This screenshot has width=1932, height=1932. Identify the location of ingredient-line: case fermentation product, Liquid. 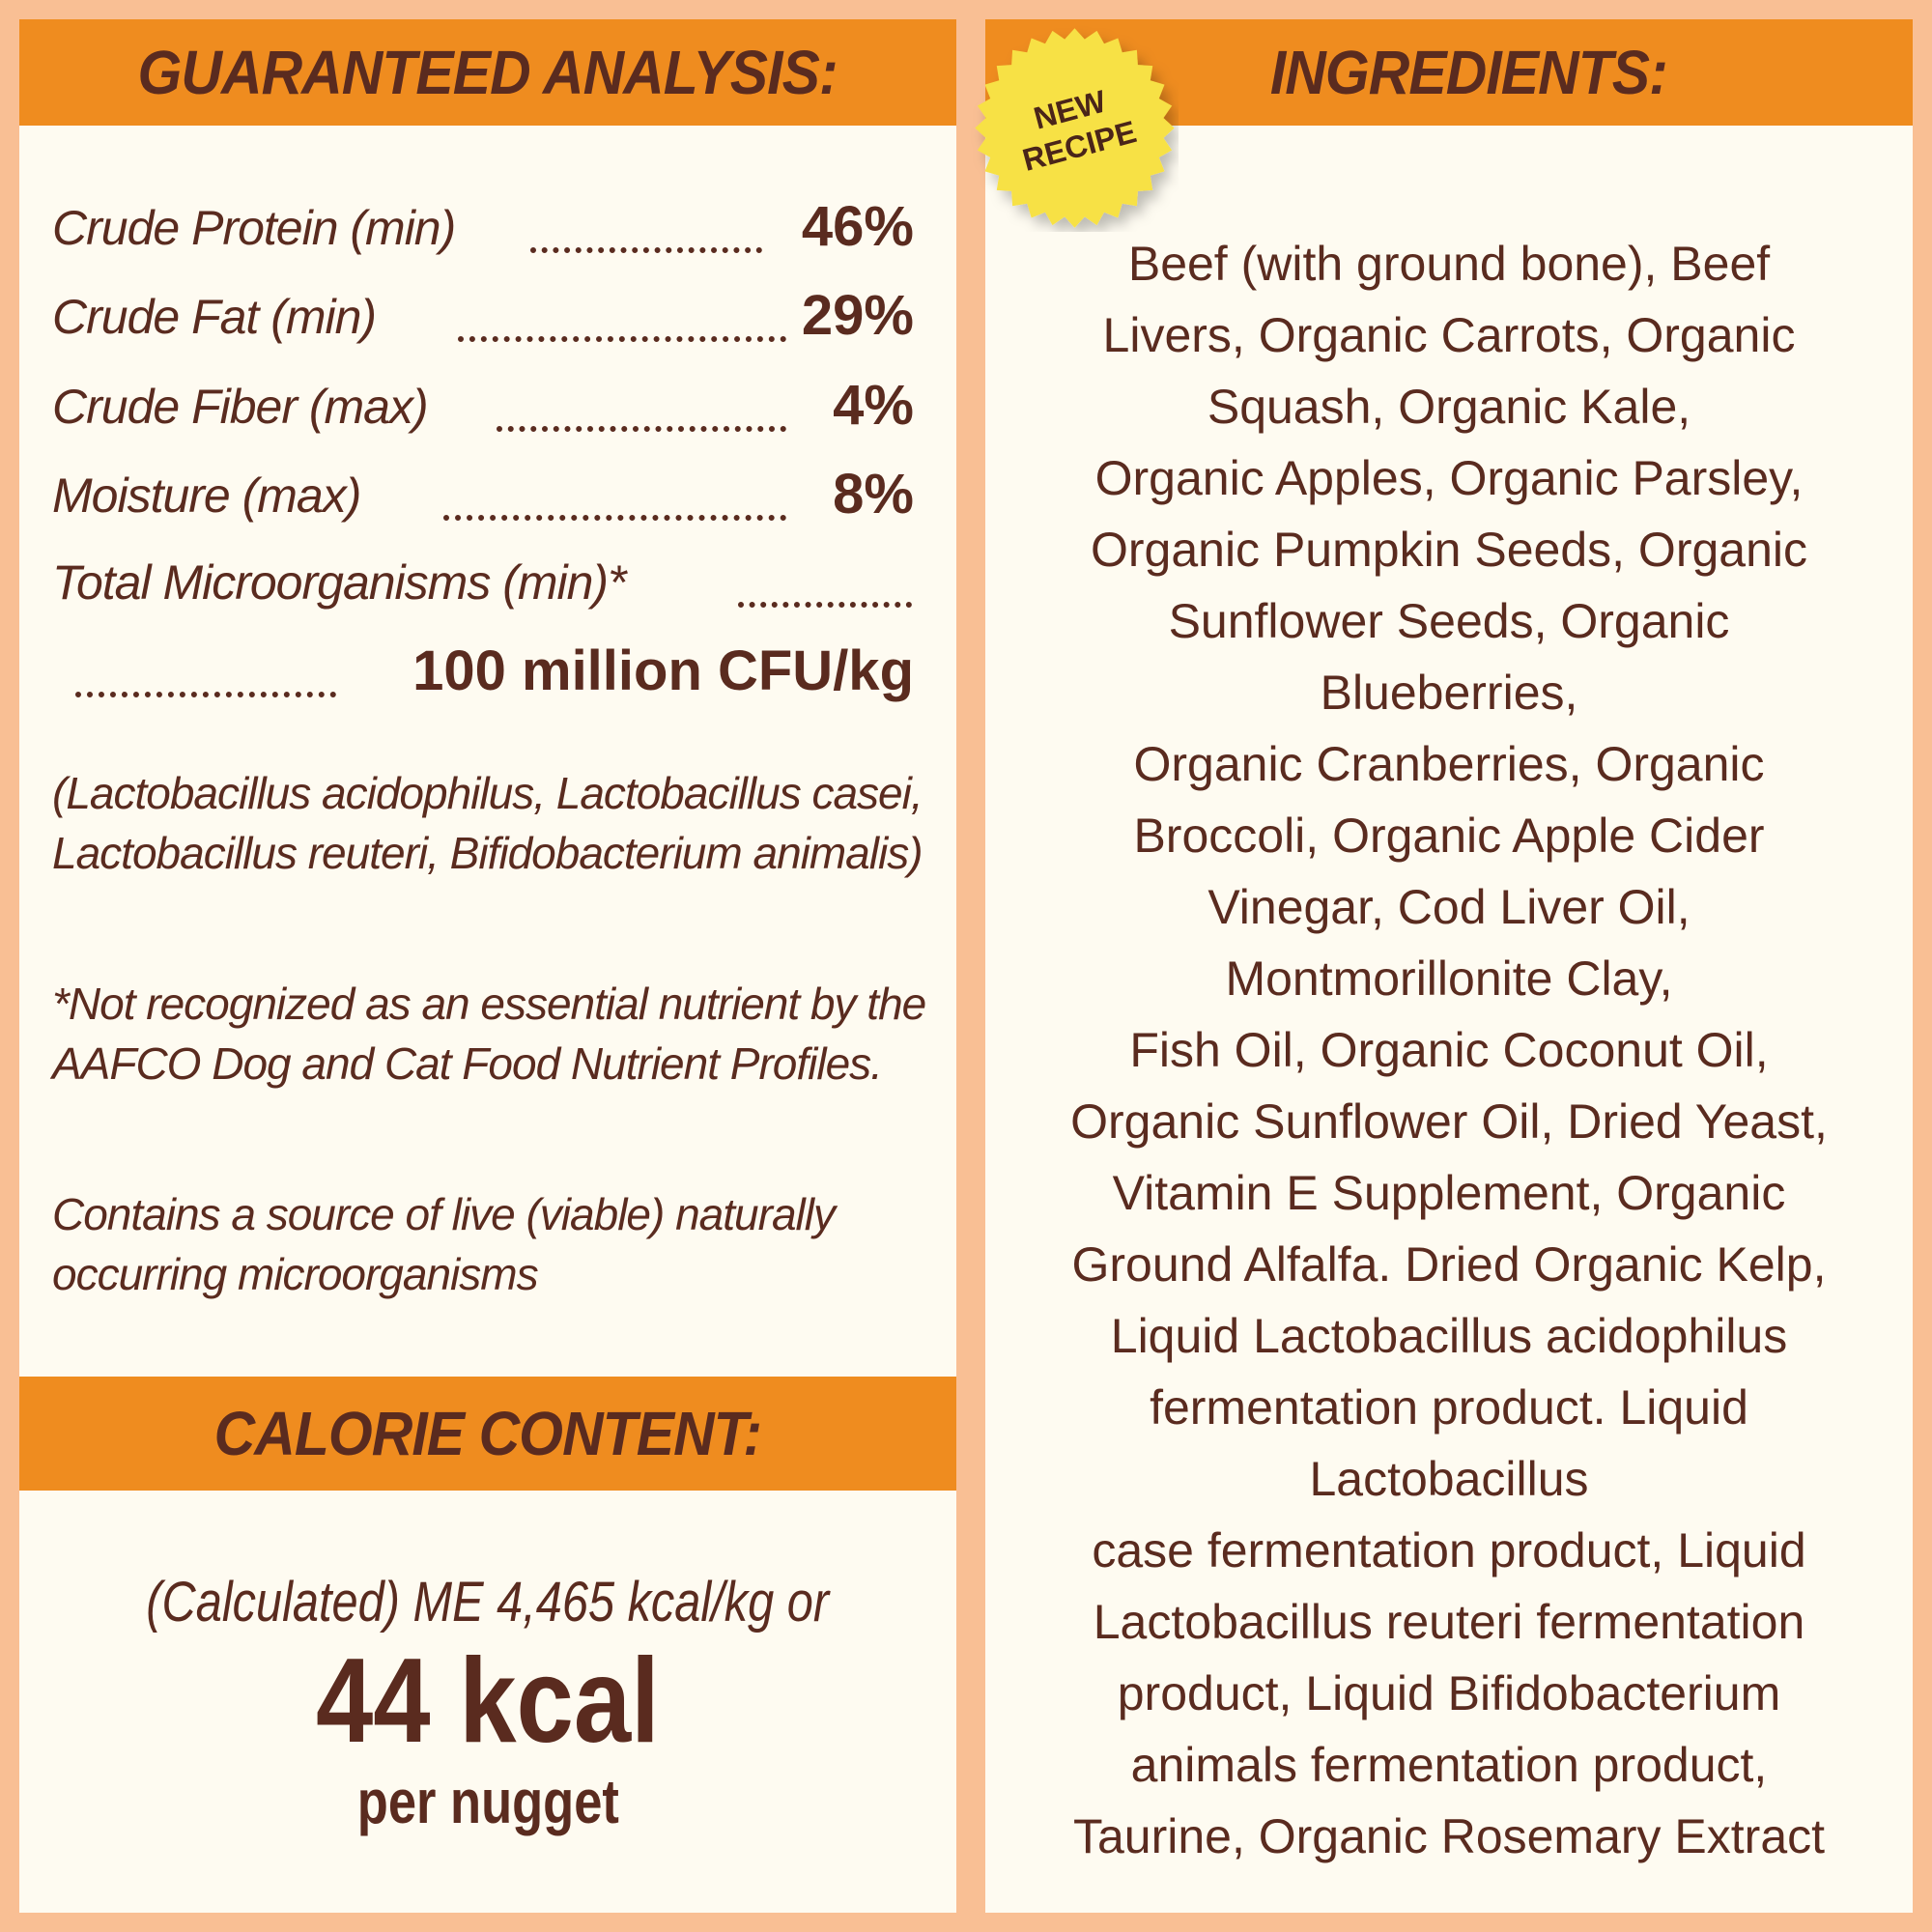
(1449, 1550).